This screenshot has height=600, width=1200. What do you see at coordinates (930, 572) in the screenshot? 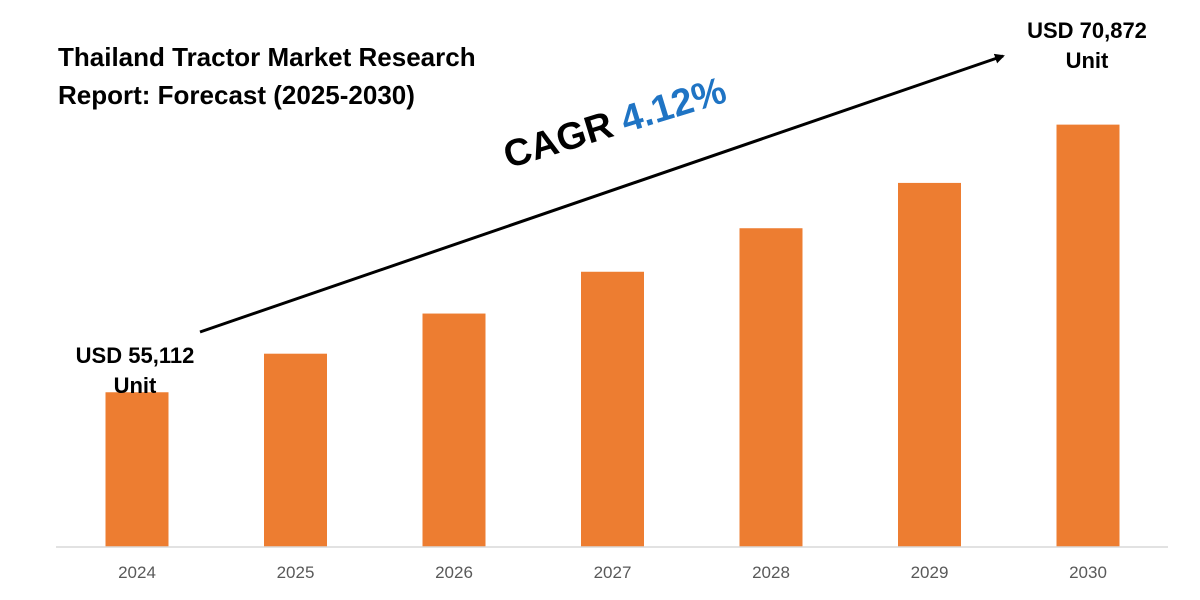
I see `x-tick-label-2029: 2029` at bounding box center [930, 572].